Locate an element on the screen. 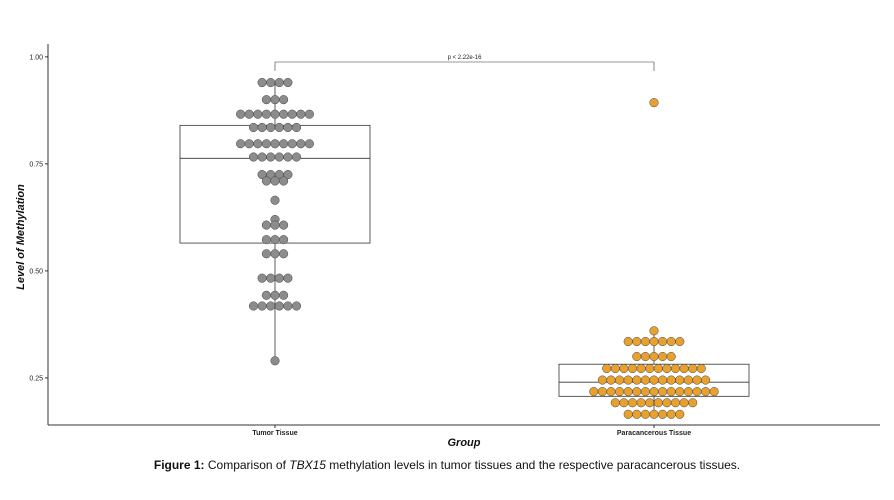 The image size is (894, 500). caption-gene: TBX15 is located at coordinates (307, 465).